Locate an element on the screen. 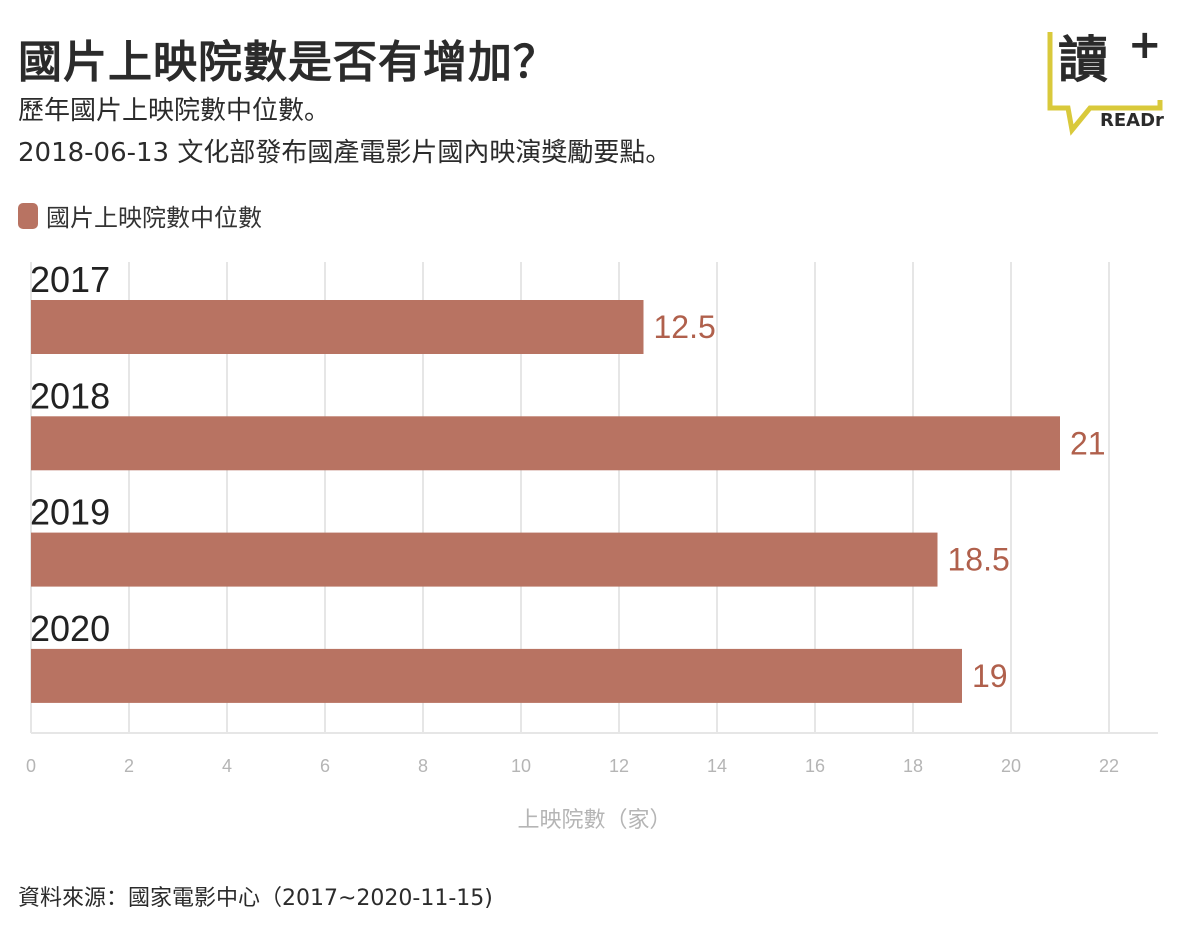 The width and height of the screenshot is (1186, 936). logo-bracket-icon is located at coordinates (1105, 84).